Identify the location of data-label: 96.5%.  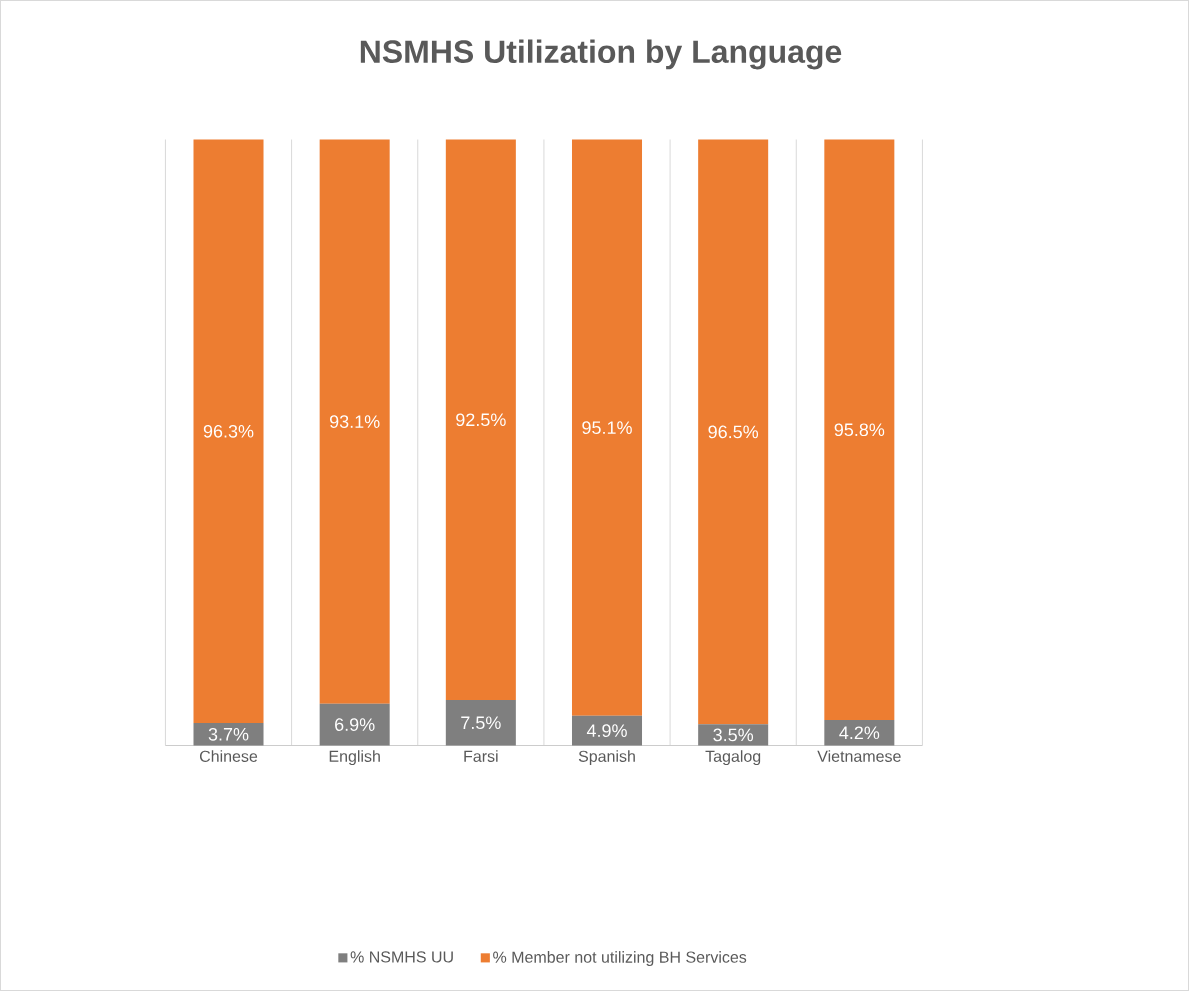
(733, 432).